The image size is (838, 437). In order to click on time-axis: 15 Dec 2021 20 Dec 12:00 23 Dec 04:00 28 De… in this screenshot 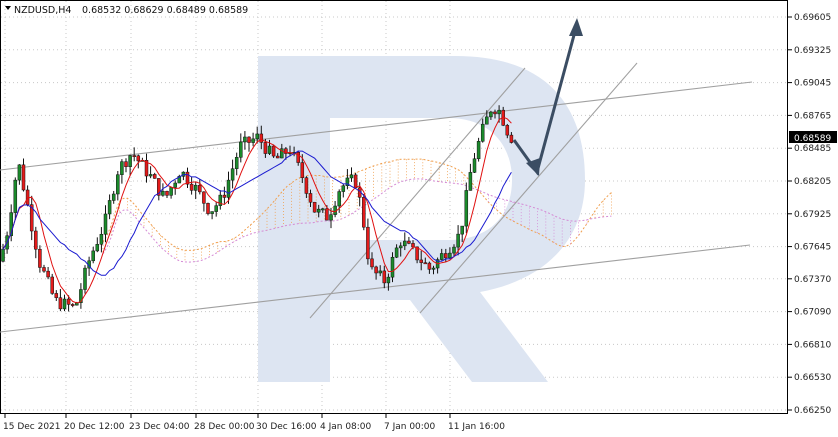, I will do `click(254, 423)`.